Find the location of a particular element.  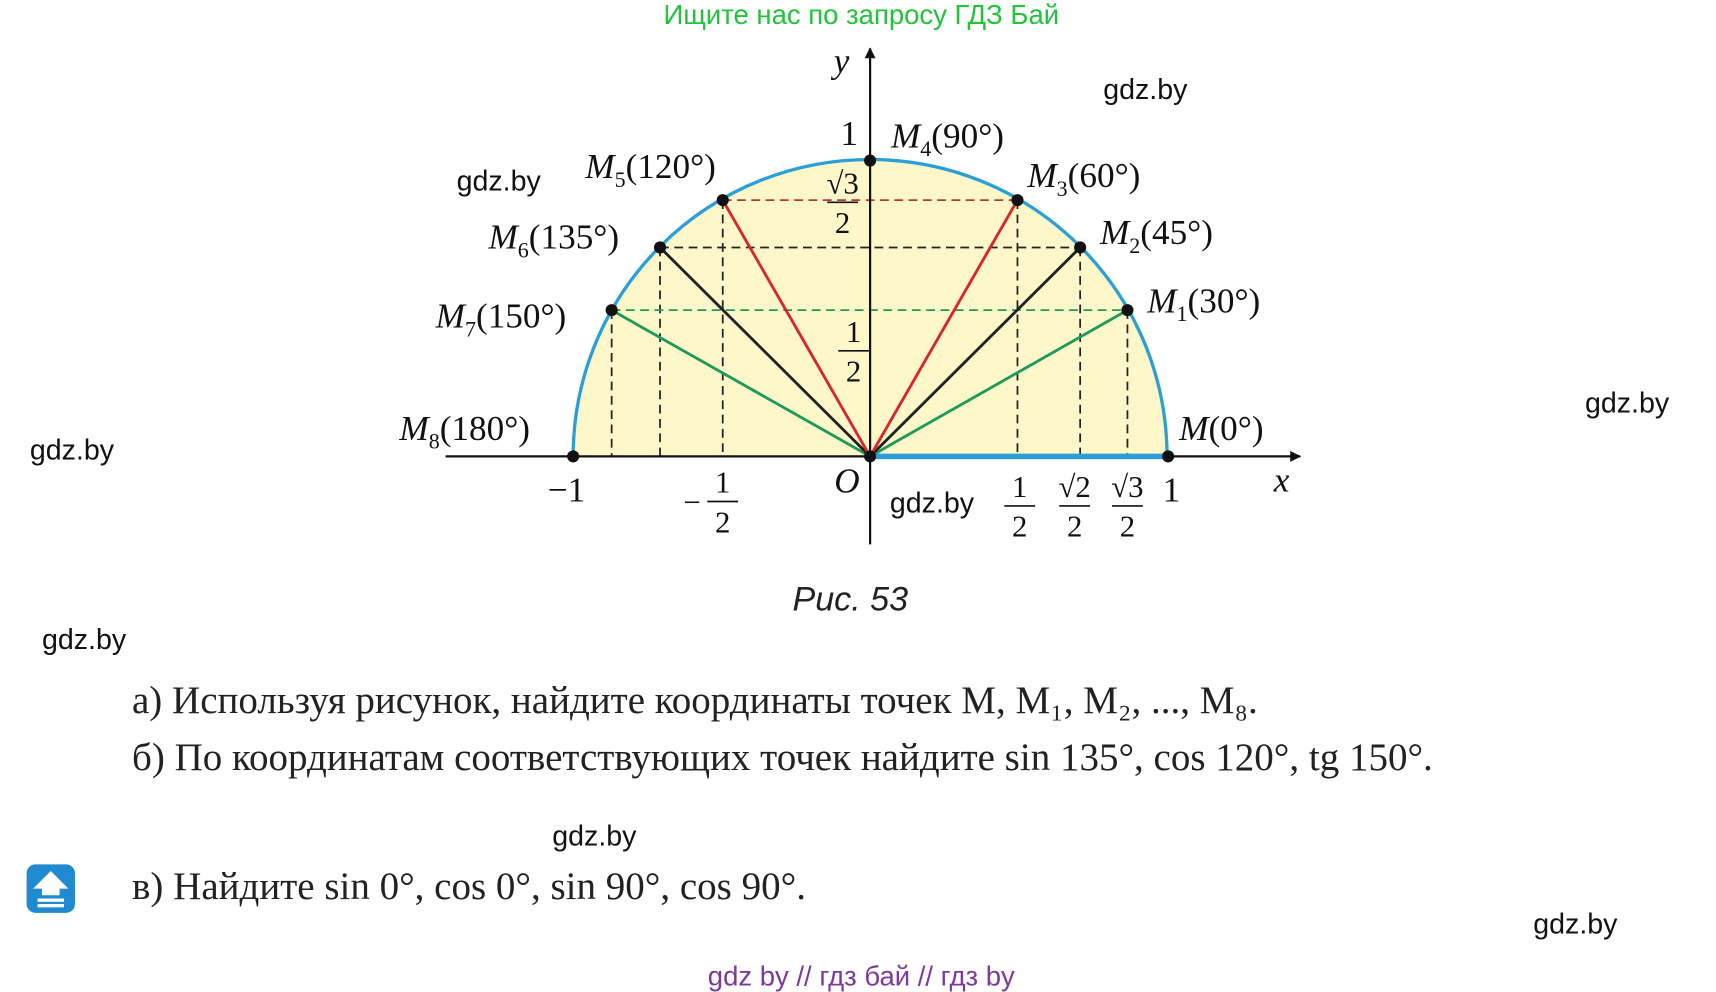

x-tick-label: 1 is located at coordinates (1172, 489).